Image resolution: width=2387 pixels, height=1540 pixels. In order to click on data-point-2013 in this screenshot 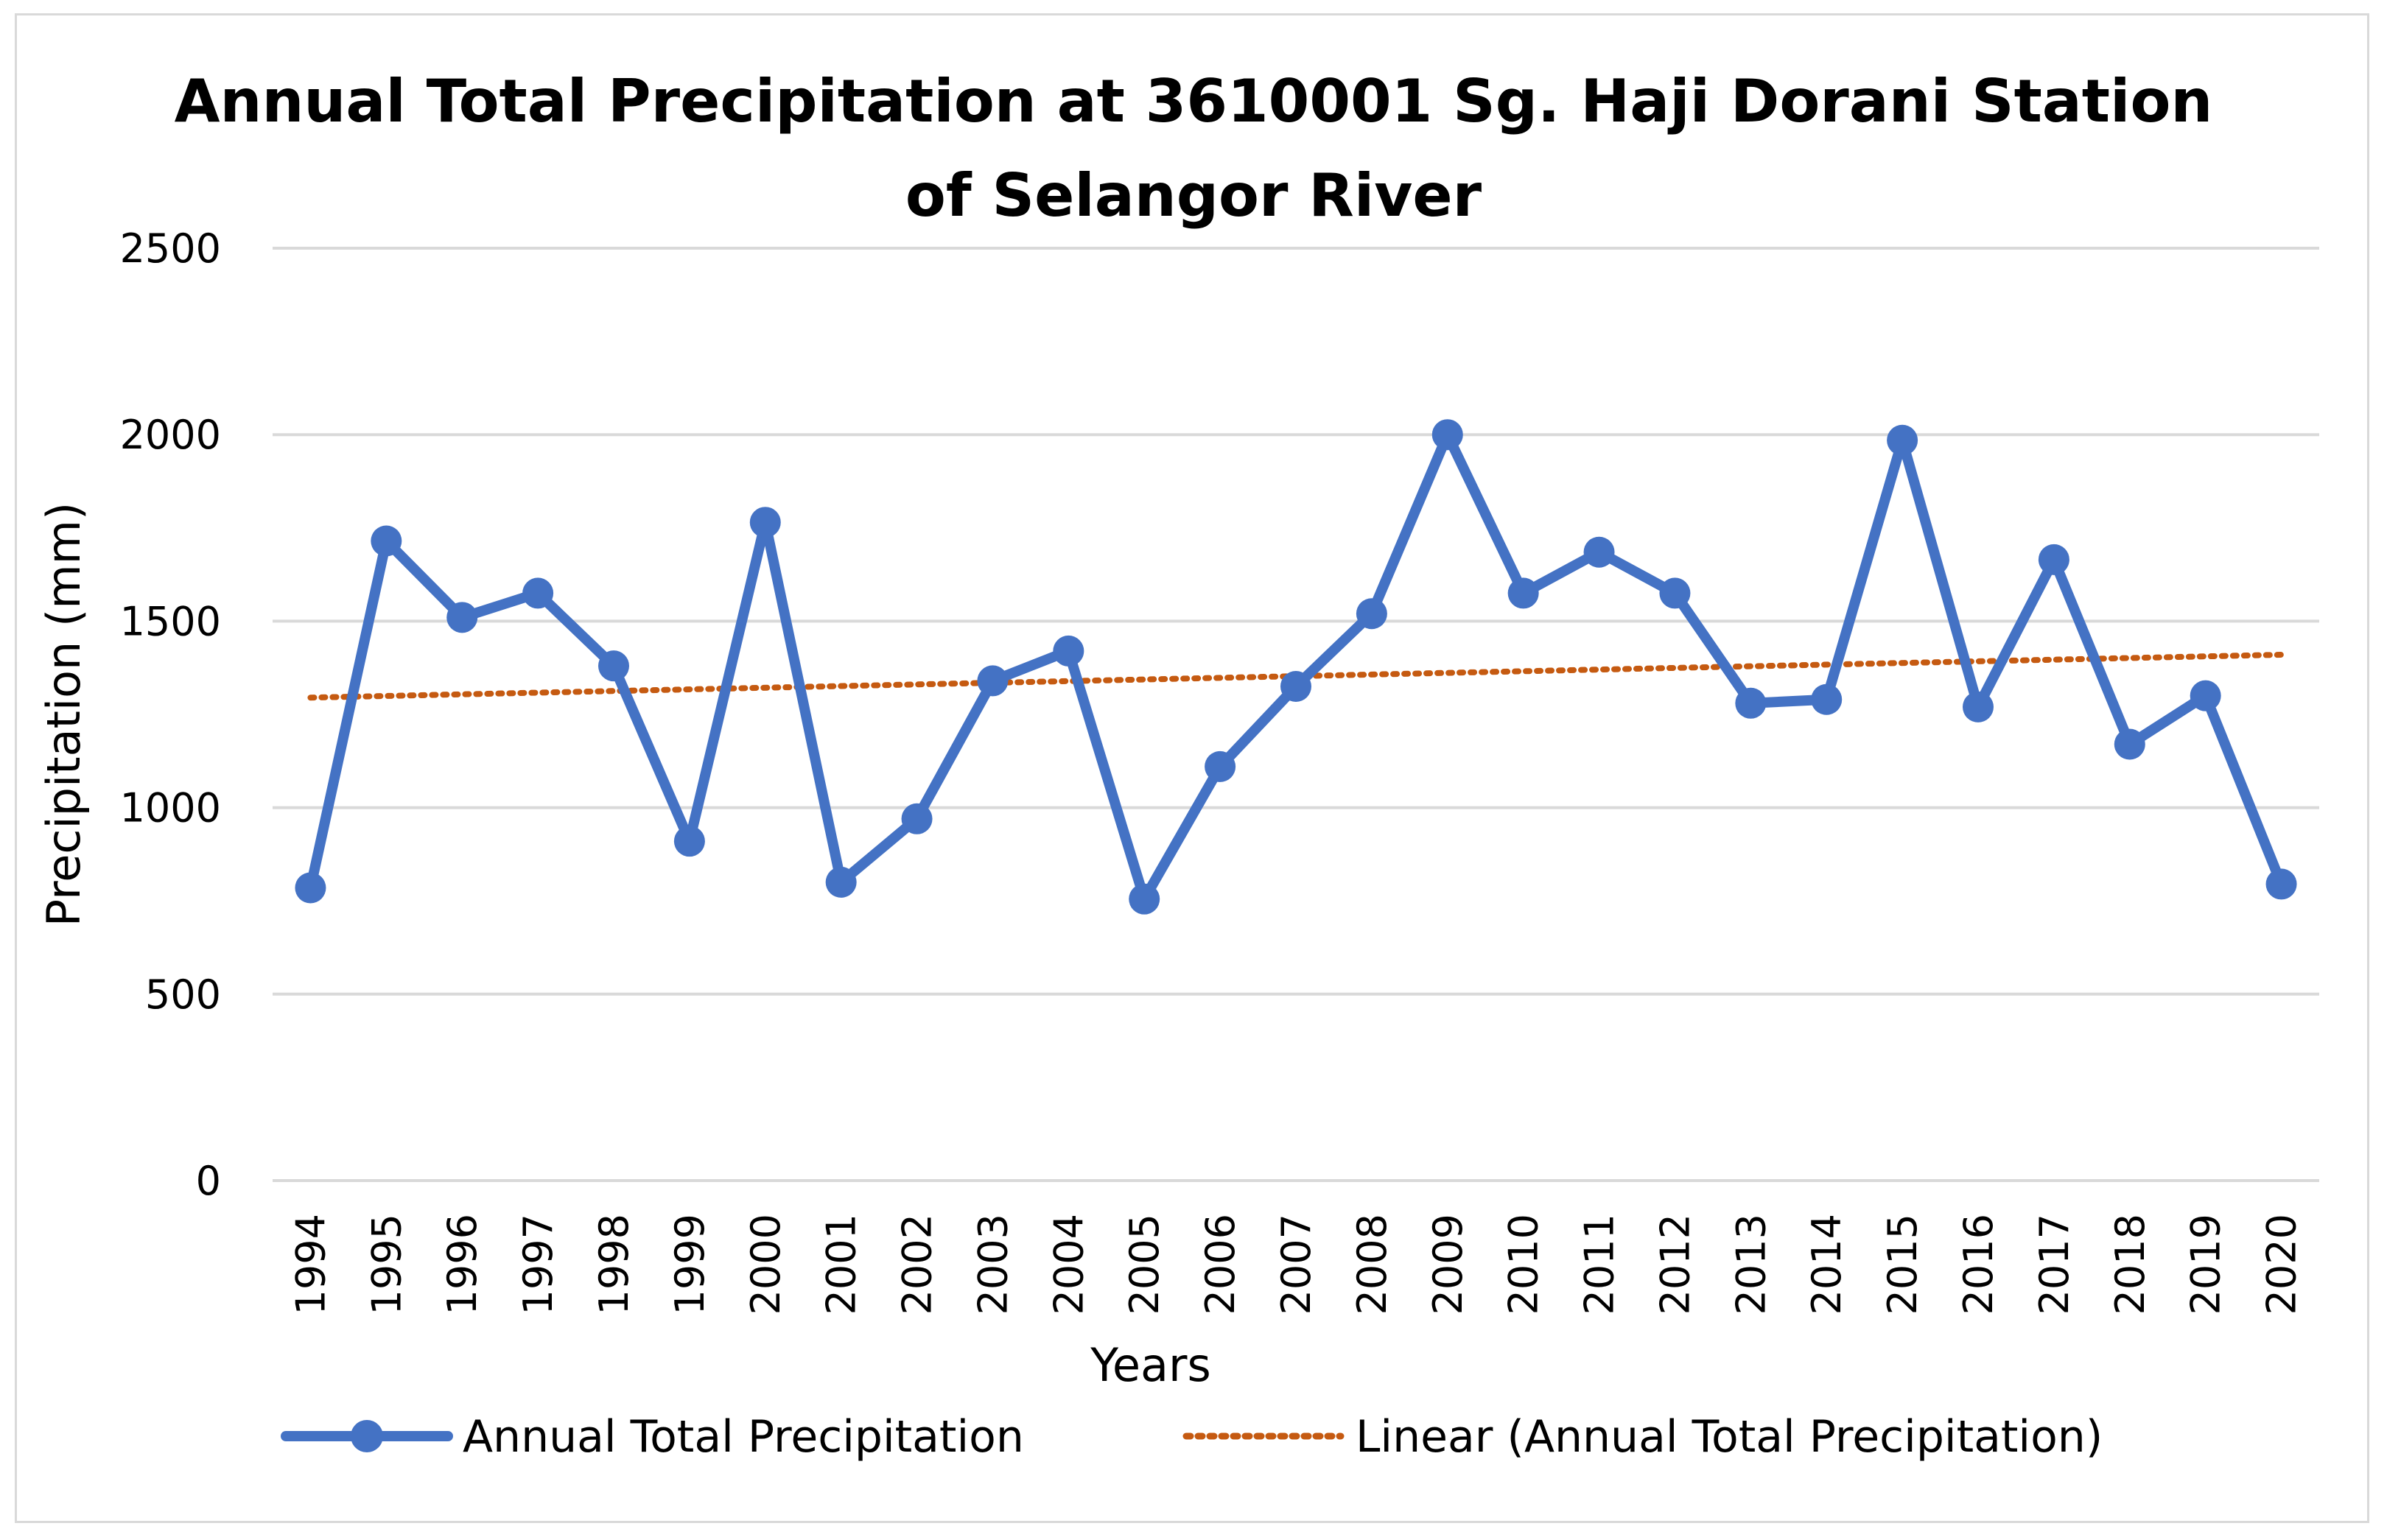, I will do `click(1751, 703)`.